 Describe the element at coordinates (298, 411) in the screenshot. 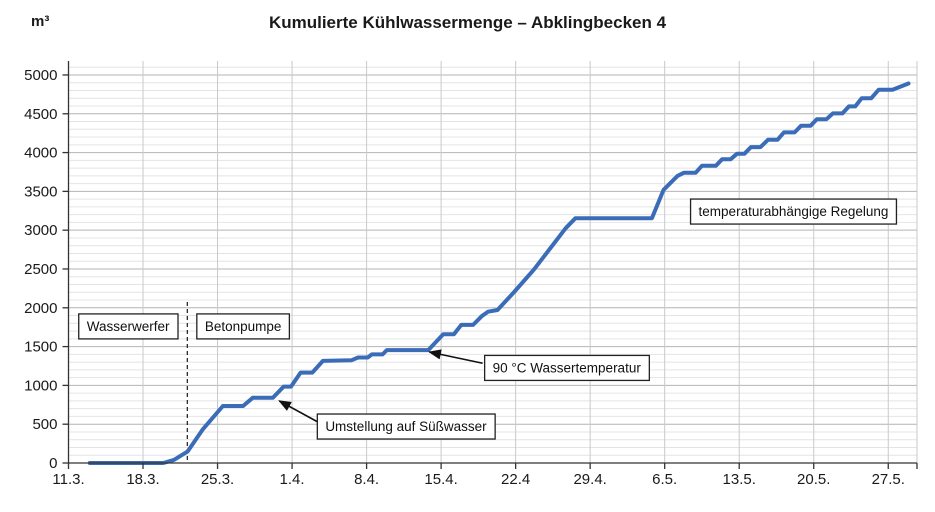

I see `annotation-arrow-umstellung-suesswasser` at that location.